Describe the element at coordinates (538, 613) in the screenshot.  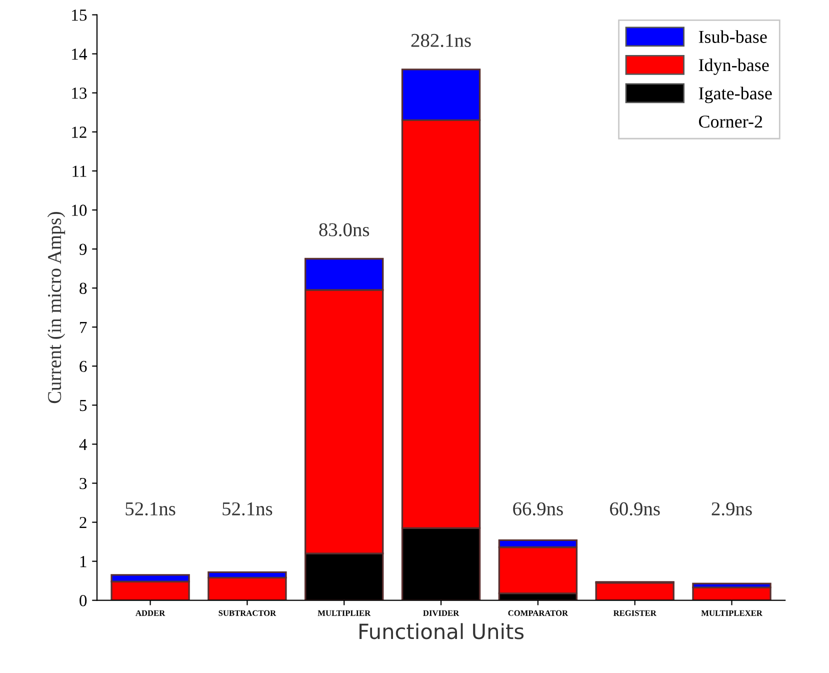
I see `x-tick-label: COMPARATOR` at that location.